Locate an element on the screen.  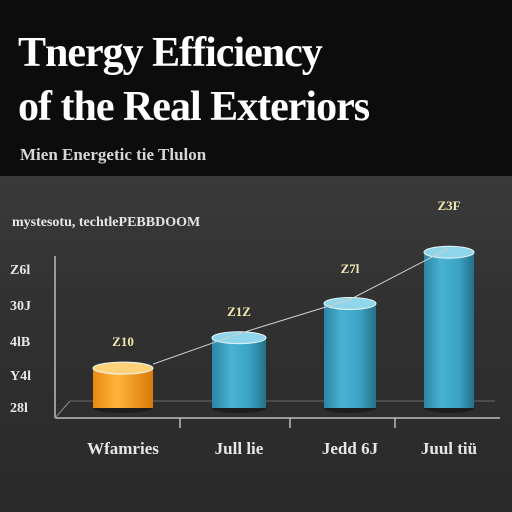
bar-value-label: Z3F is located at coordinates (448, 205).